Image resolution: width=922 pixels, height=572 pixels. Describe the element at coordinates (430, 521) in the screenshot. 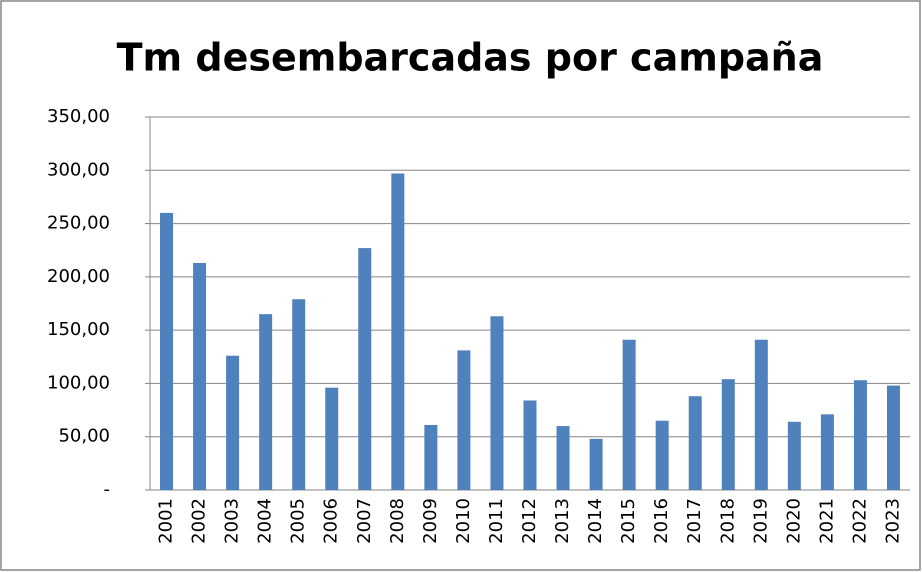

I see `x-tick-label: 2009` at that location.